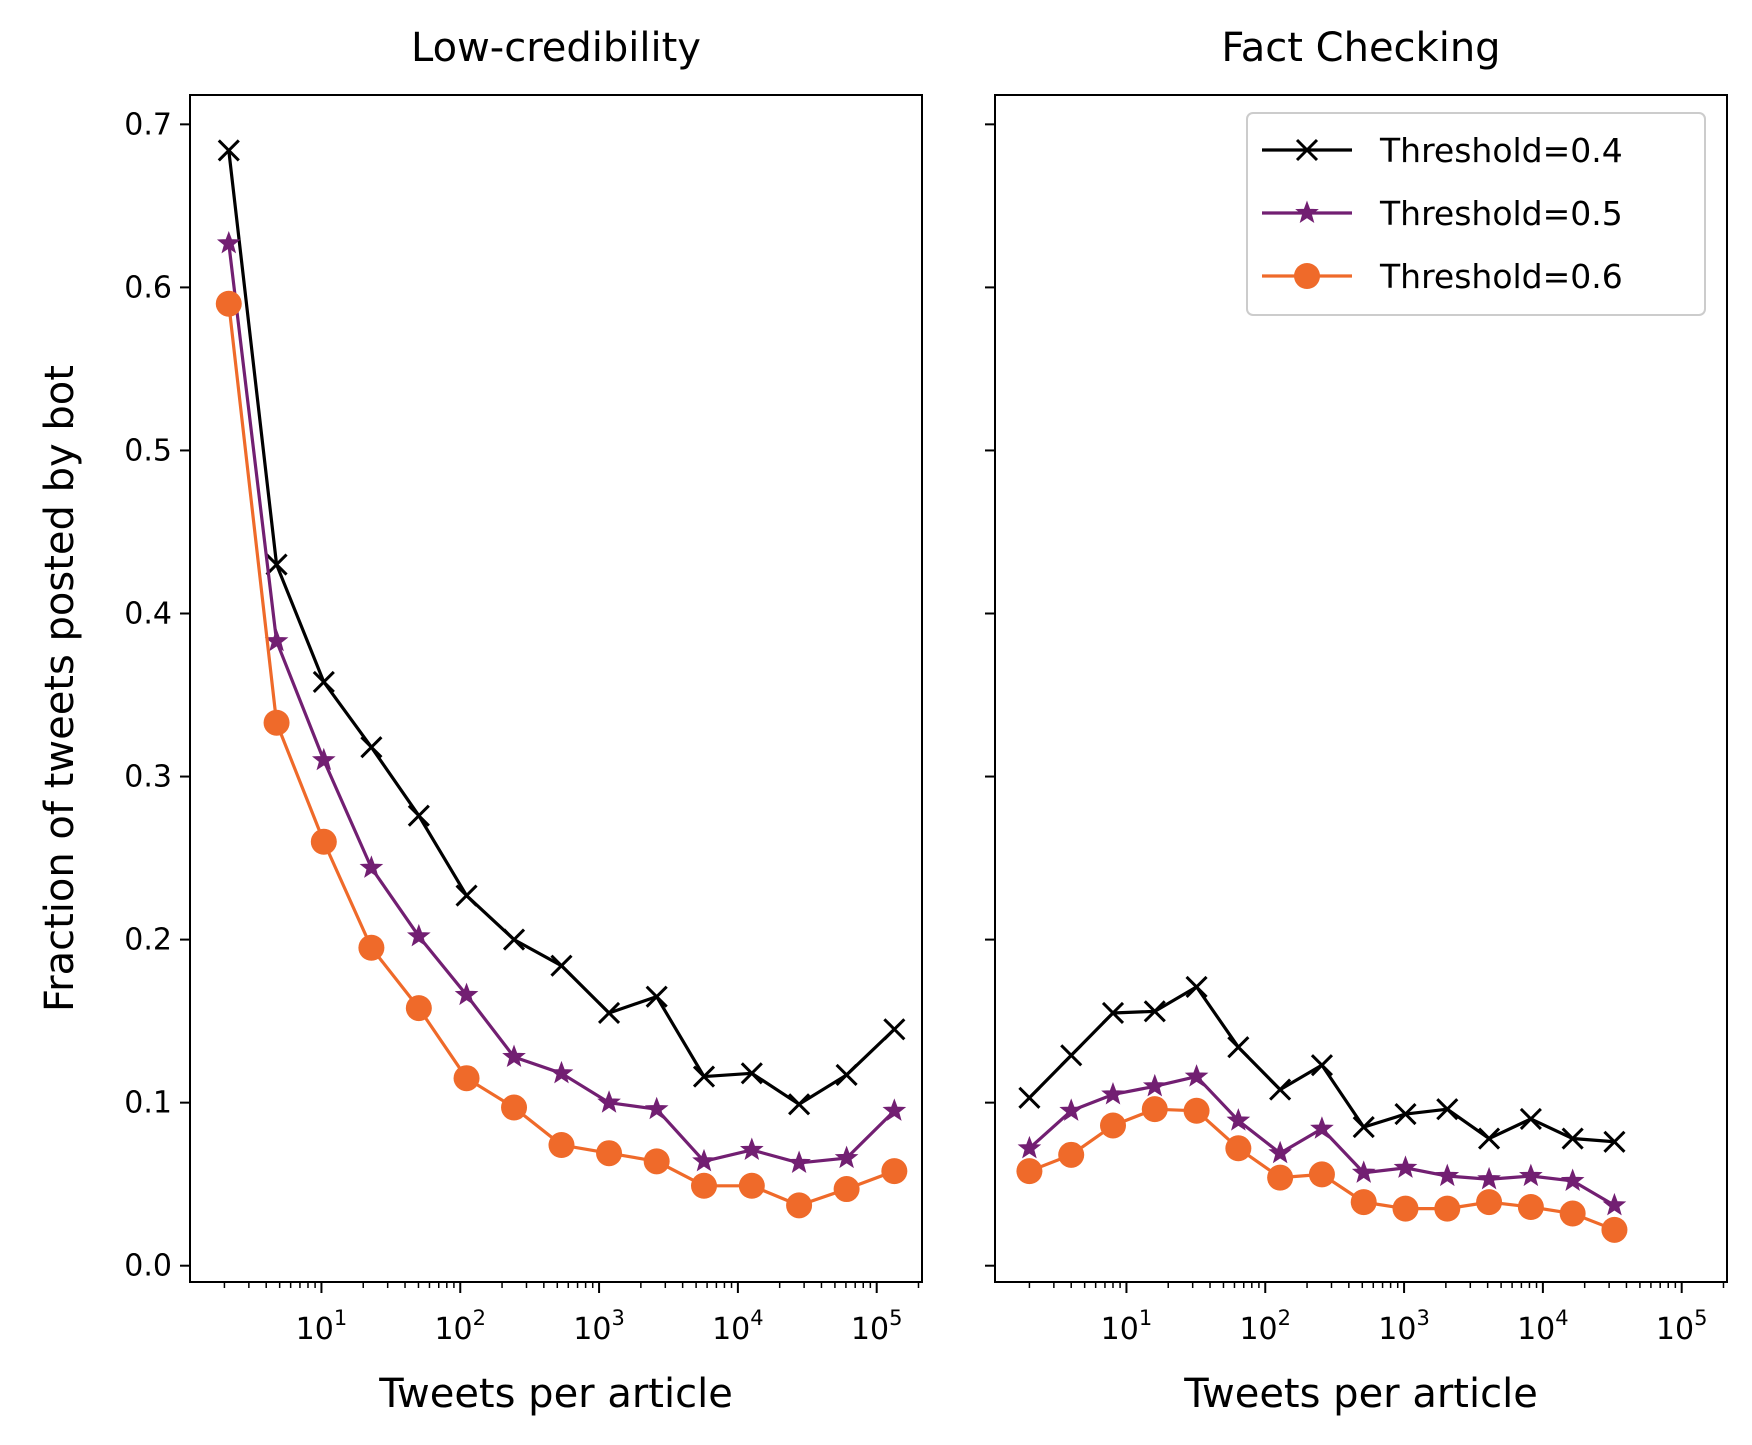  Describe the element at coordinates (1442, 276) in the screenshot. I see `legend-entry: Threshold=0.6` at that location.